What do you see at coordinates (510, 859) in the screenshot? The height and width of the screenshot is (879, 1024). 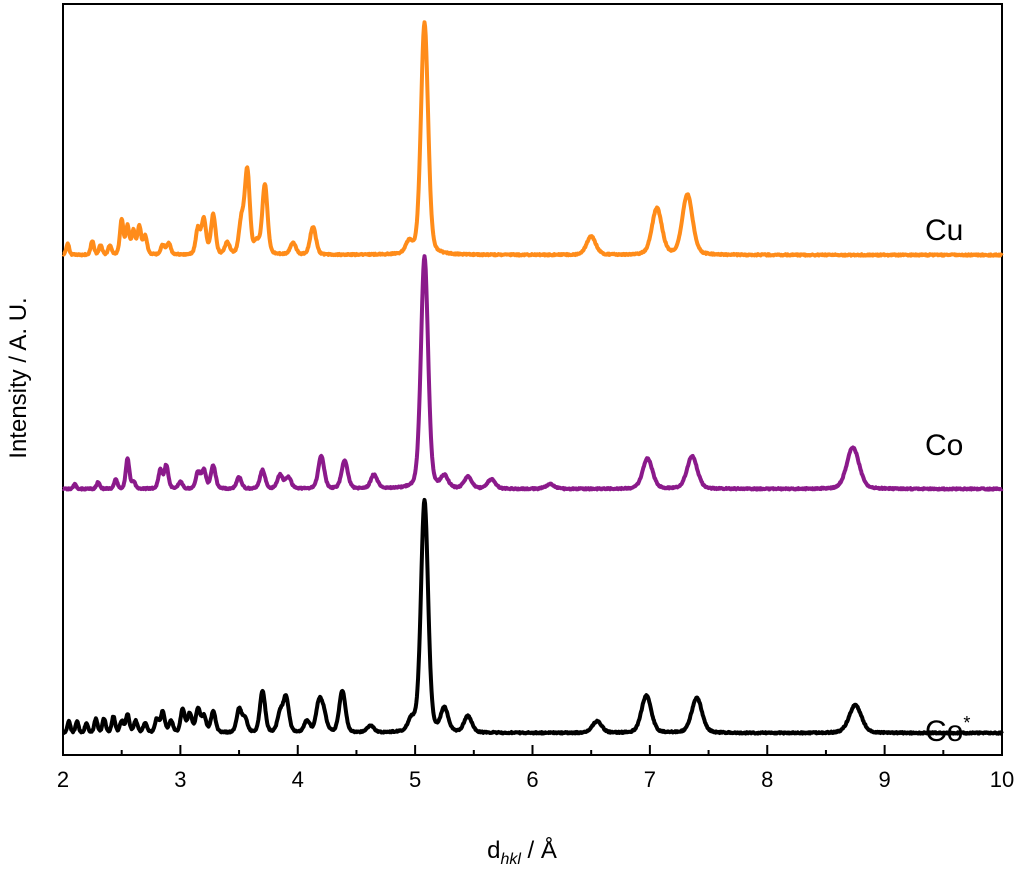 I see `x-axis-title-subscript: hkl` at bounding box center [510, 859].